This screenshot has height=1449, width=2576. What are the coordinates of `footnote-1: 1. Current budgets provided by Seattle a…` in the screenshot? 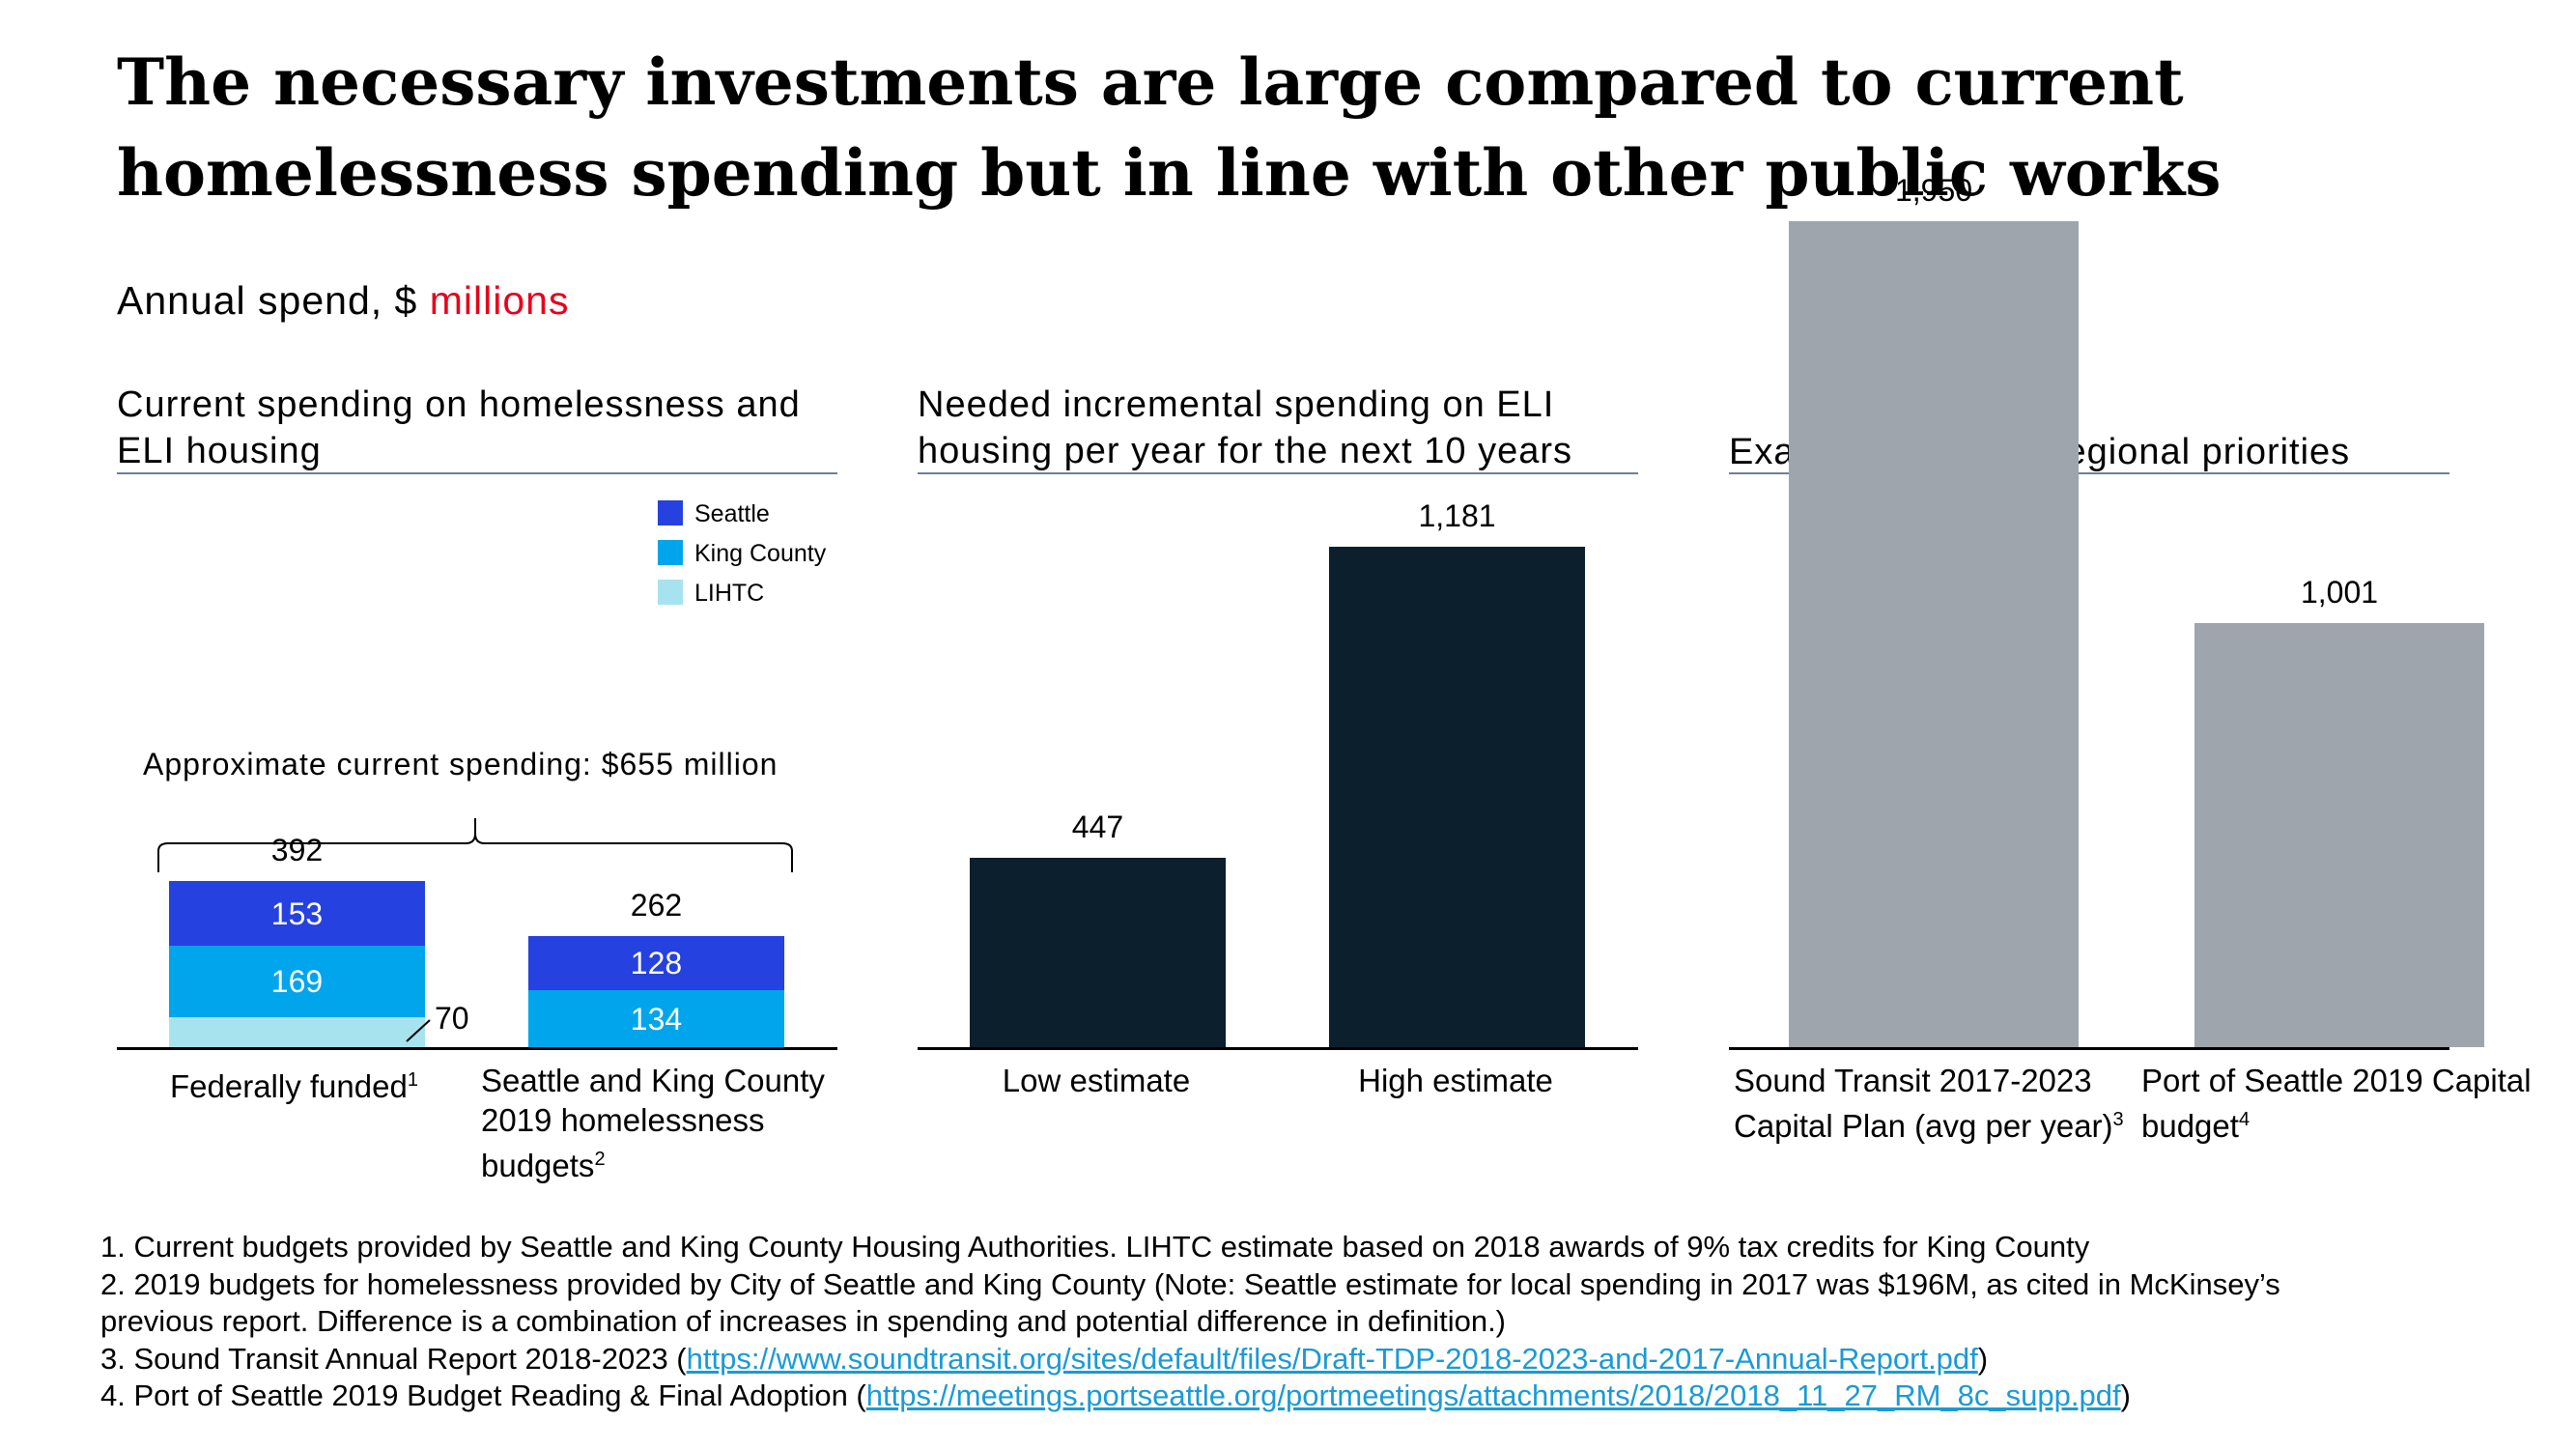 It's located at (1095, 1247).